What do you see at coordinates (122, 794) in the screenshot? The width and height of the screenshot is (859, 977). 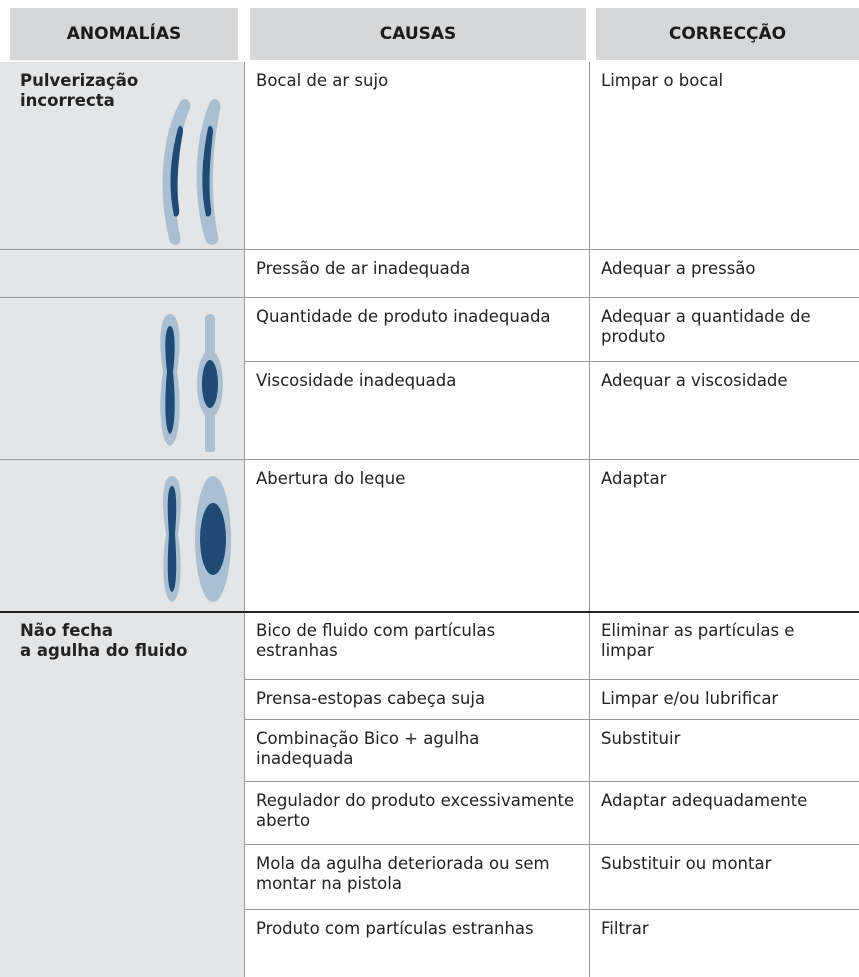 I see `anomaly-cell: Não fecha a agulha do fluido` at bounding box center [122, 794].